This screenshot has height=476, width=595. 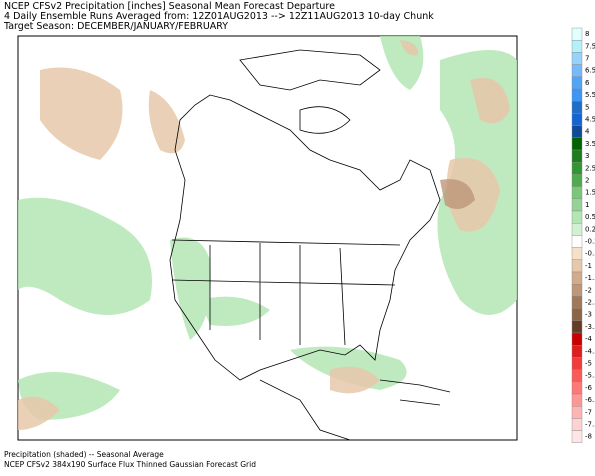 I want to click on colorbar-label: -6, so click(x=589, y=388).